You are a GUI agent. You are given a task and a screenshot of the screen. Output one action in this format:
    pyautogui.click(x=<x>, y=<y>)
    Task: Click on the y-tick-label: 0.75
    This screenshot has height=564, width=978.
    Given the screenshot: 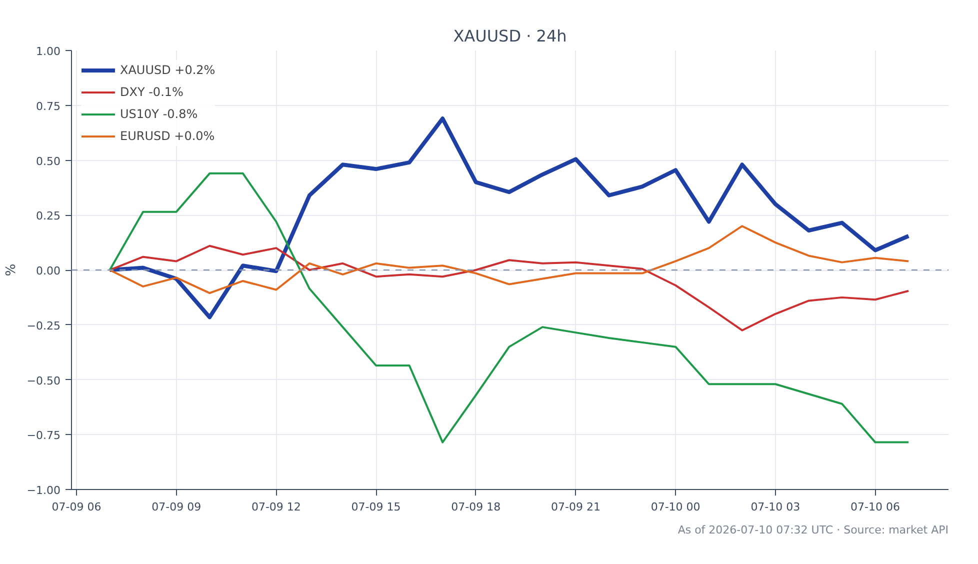 What is the action you would take?
    pyautogui.click(x=48, y=106)
    